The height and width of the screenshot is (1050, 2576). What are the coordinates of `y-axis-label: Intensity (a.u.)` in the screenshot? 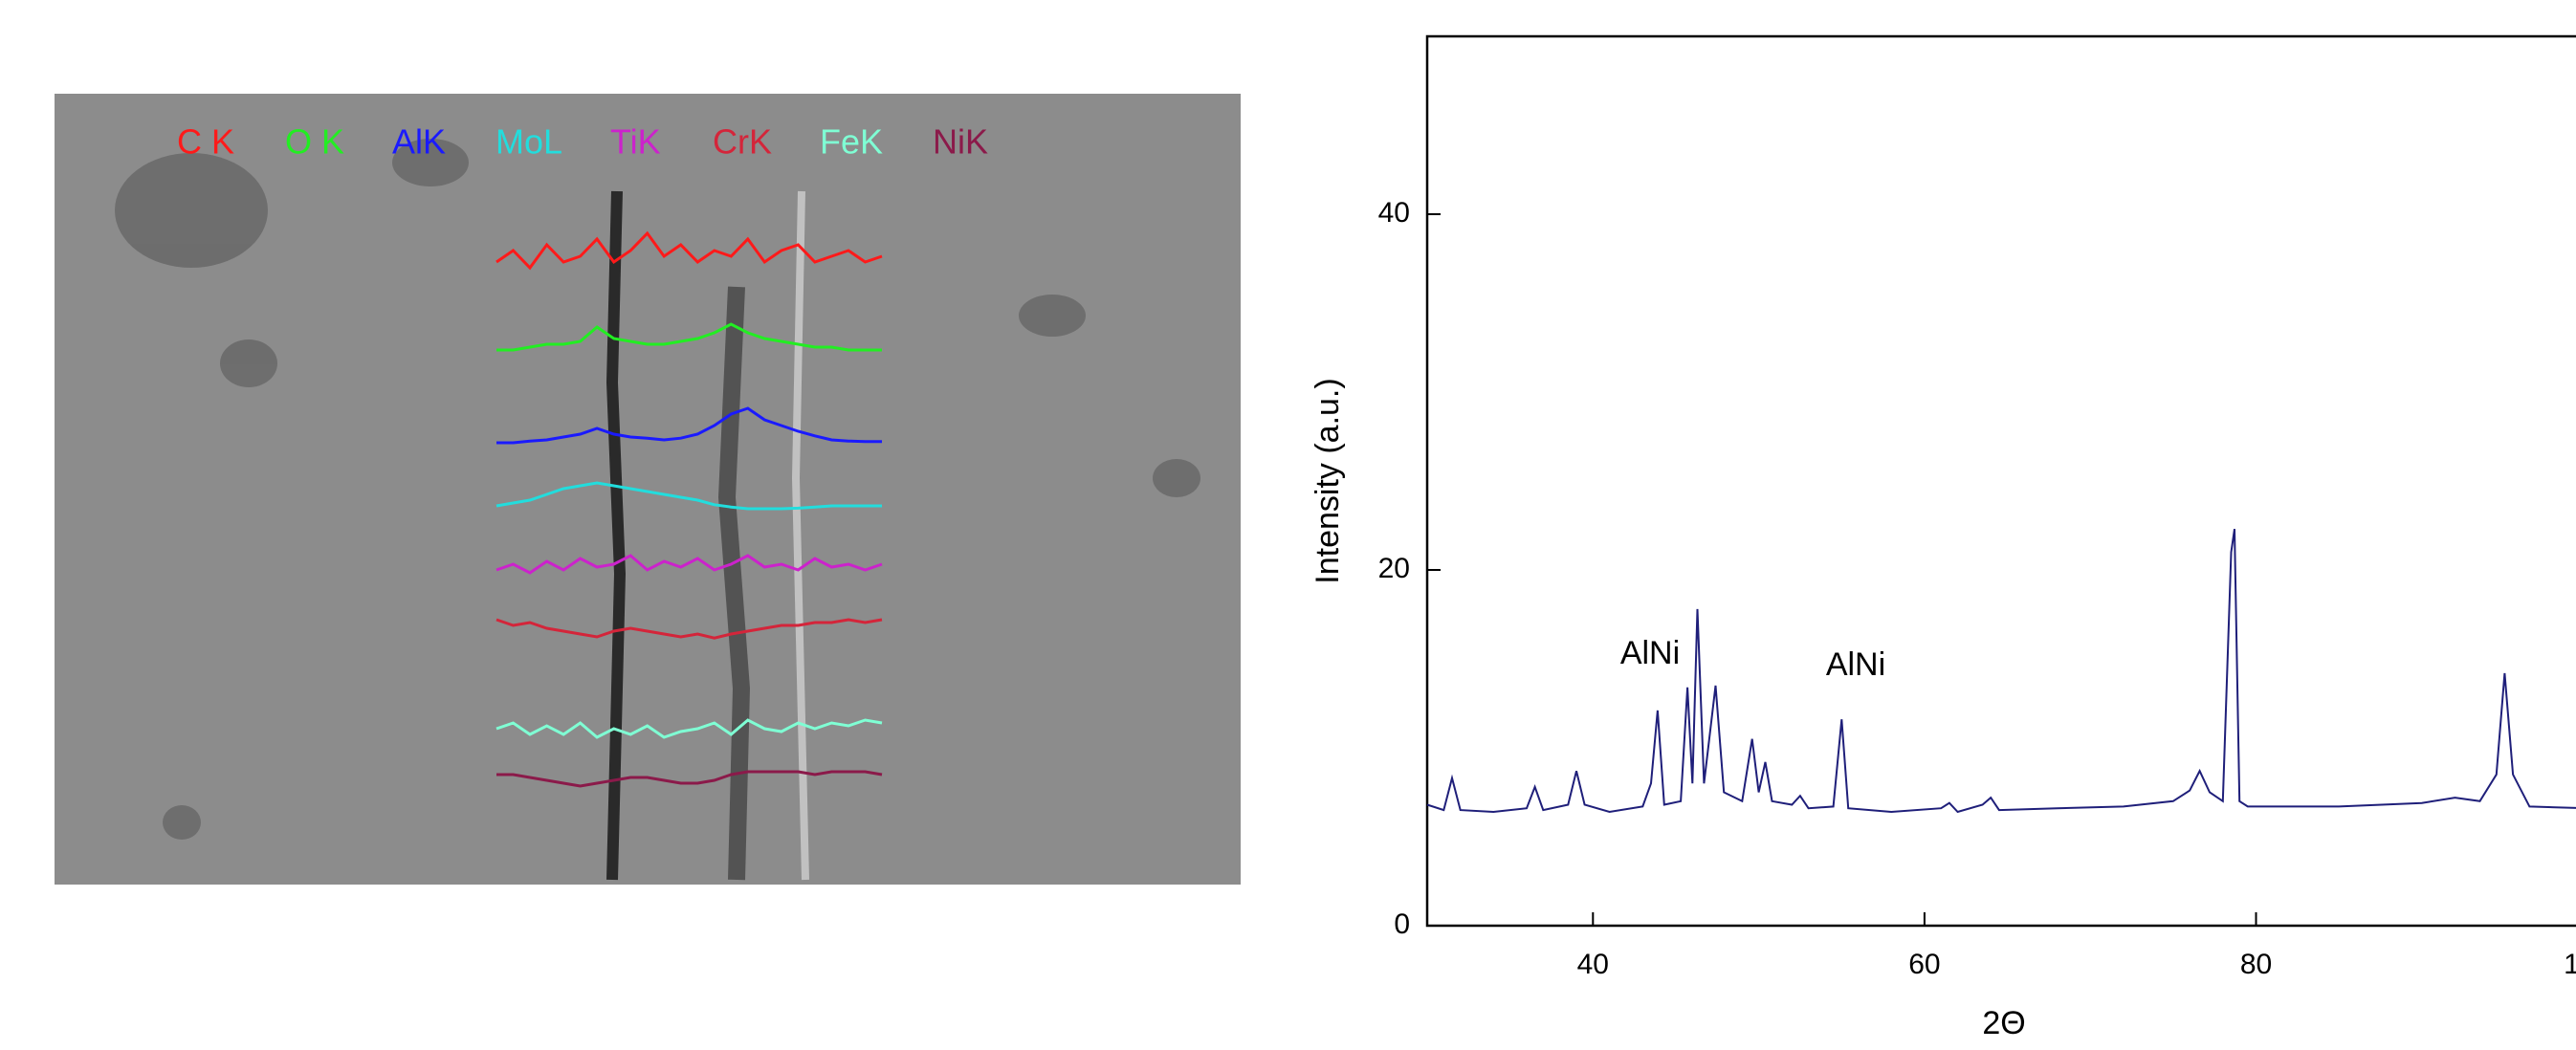 It's located at (1328, 481).